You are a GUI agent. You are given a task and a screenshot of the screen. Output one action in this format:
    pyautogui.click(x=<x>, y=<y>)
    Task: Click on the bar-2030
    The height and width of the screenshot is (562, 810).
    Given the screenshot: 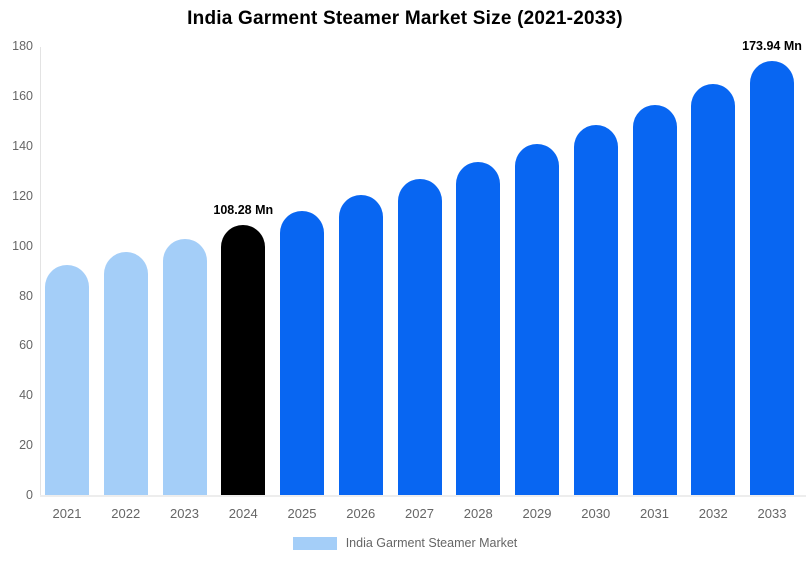 What is the action you would take?
    pyautogui.click(x=595, y=309)
    